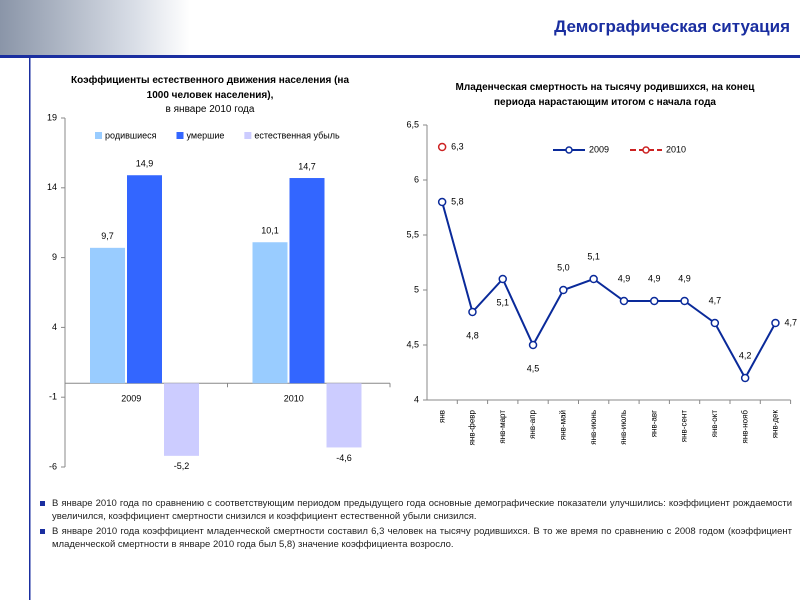 This screenshot has height=600, width=800. What do you see at coordinates (676, 149) in the screenshot?
I see `legend-label: 2010` at bounding box center [676, 149].